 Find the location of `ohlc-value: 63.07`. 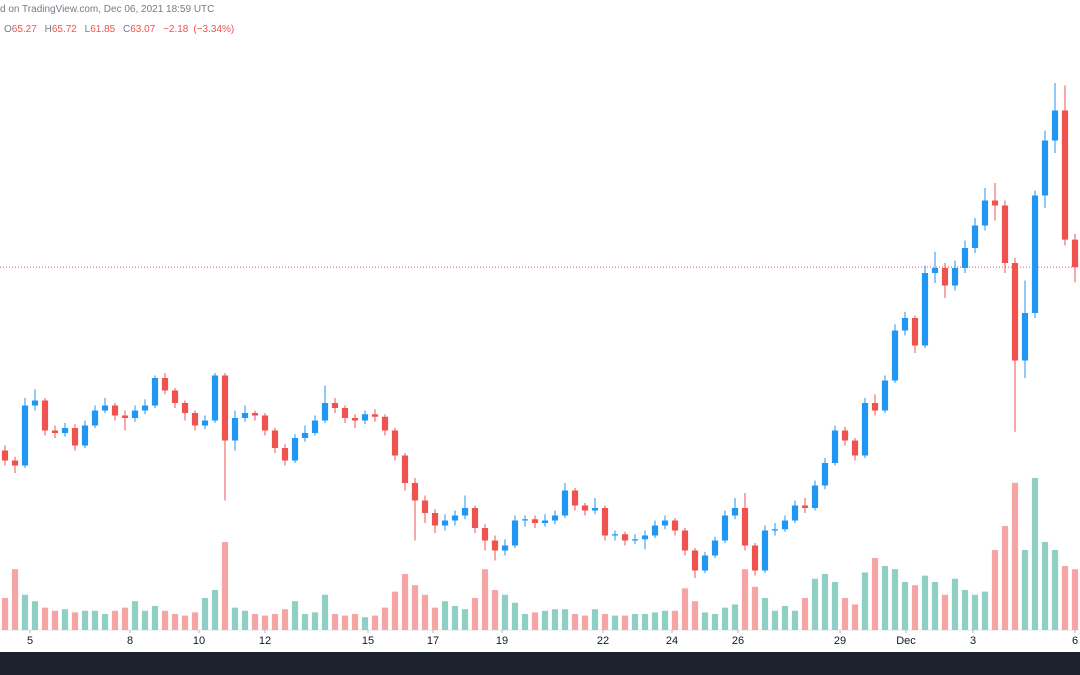

ohlc-value: 63.07 is located at coordinates (143, 29).